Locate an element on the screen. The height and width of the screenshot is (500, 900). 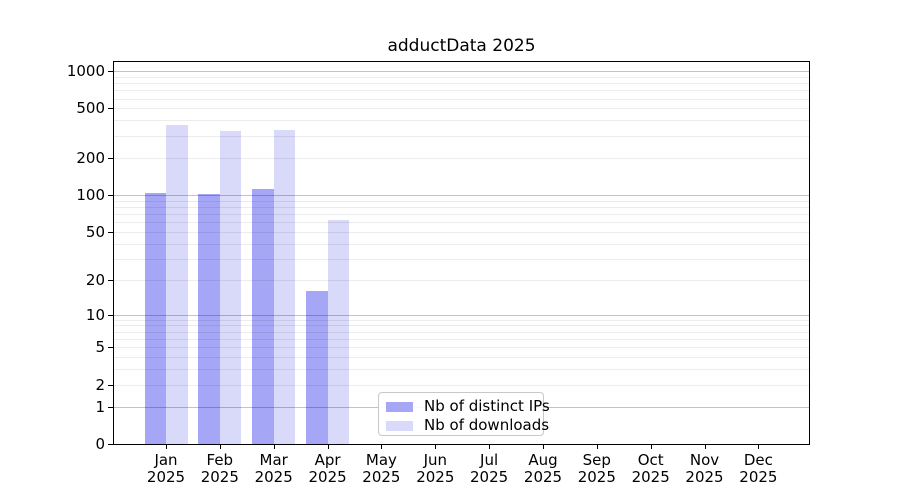
y-tick-label-2: 2 is located at coordinates (100, 384).